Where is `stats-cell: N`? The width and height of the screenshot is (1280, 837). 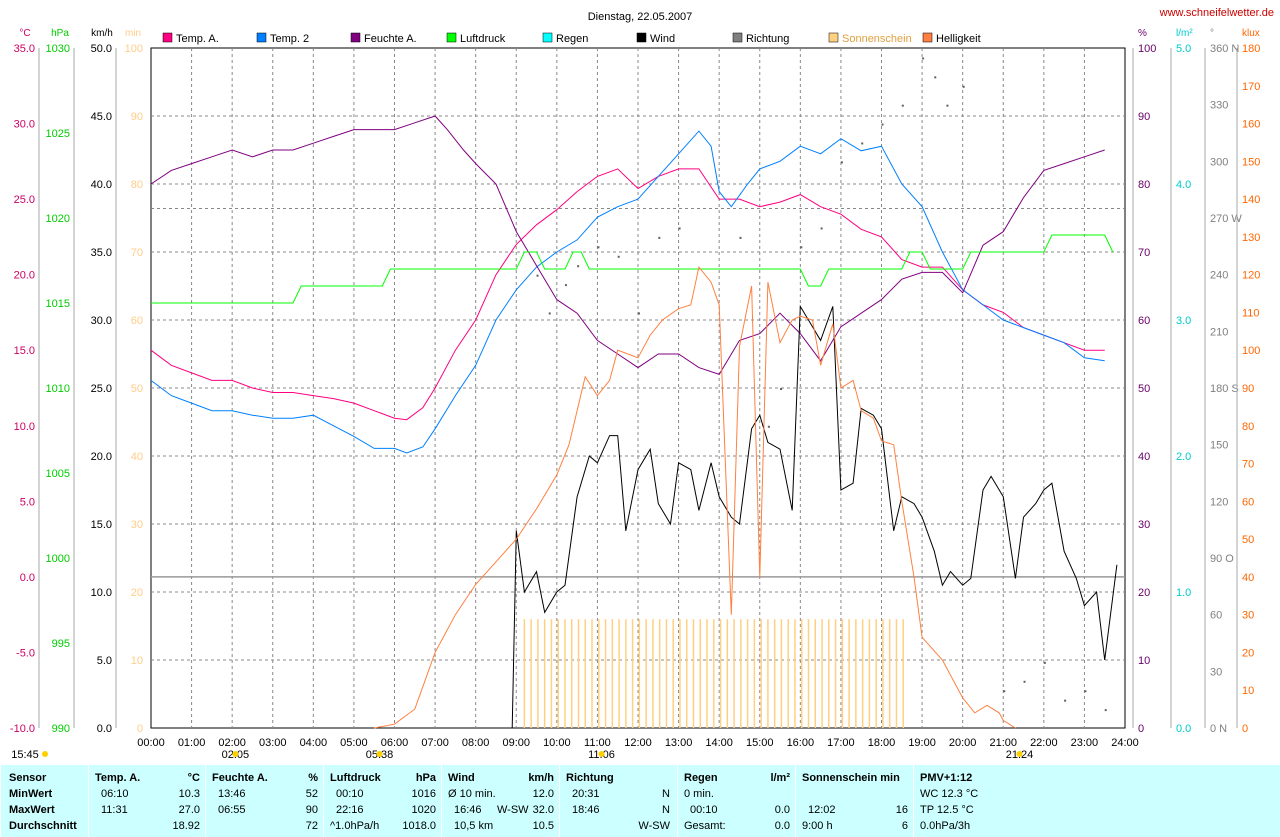 stats-cell: N is located at coordinates (666, 794).